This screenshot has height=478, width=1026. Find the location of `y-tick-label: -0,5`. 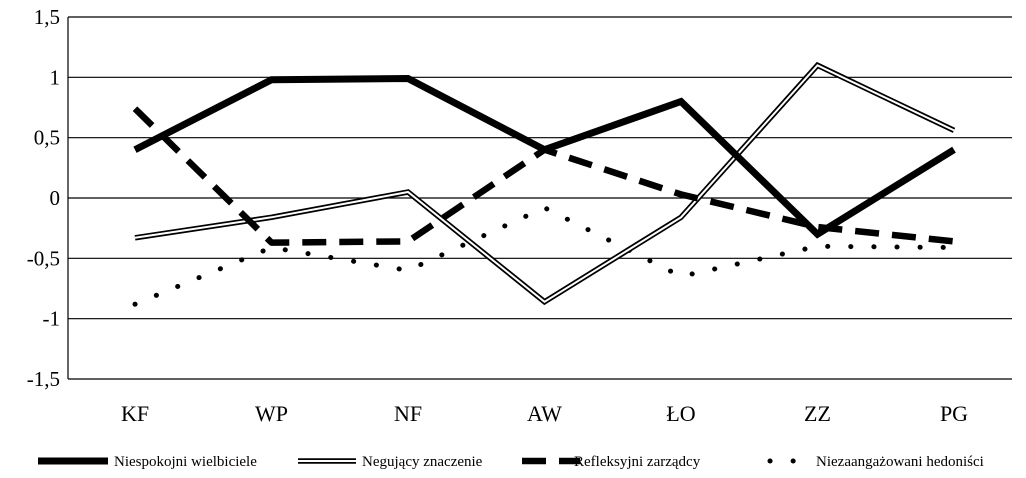

y-tick-label: -0,5 is located at coordinates (43, 258).